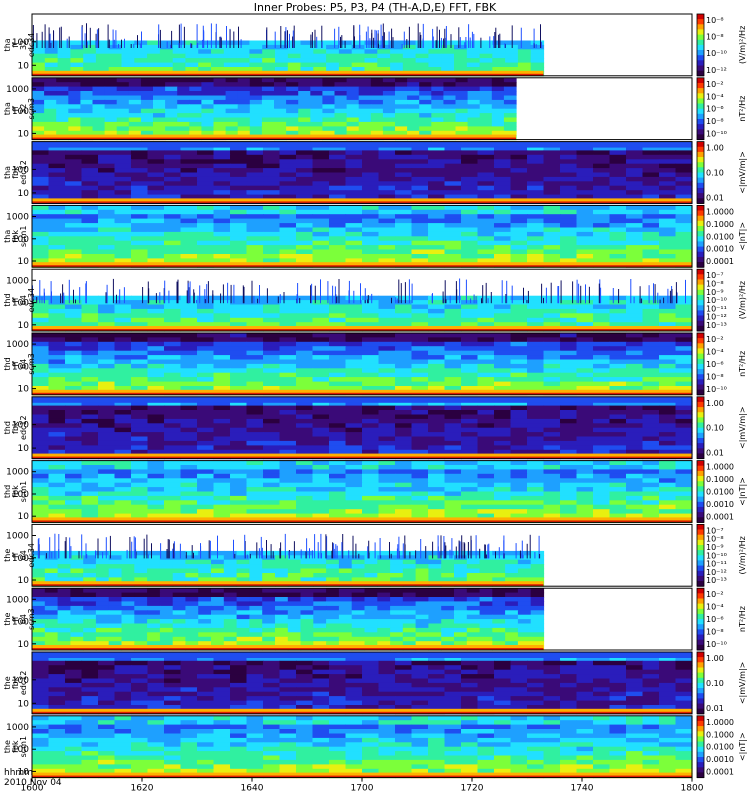 This screenshot has width=750, height=800. Describe the element at coordinates (15, 236) in the screenshot. I see `panel-label-line: fbk` at that location.